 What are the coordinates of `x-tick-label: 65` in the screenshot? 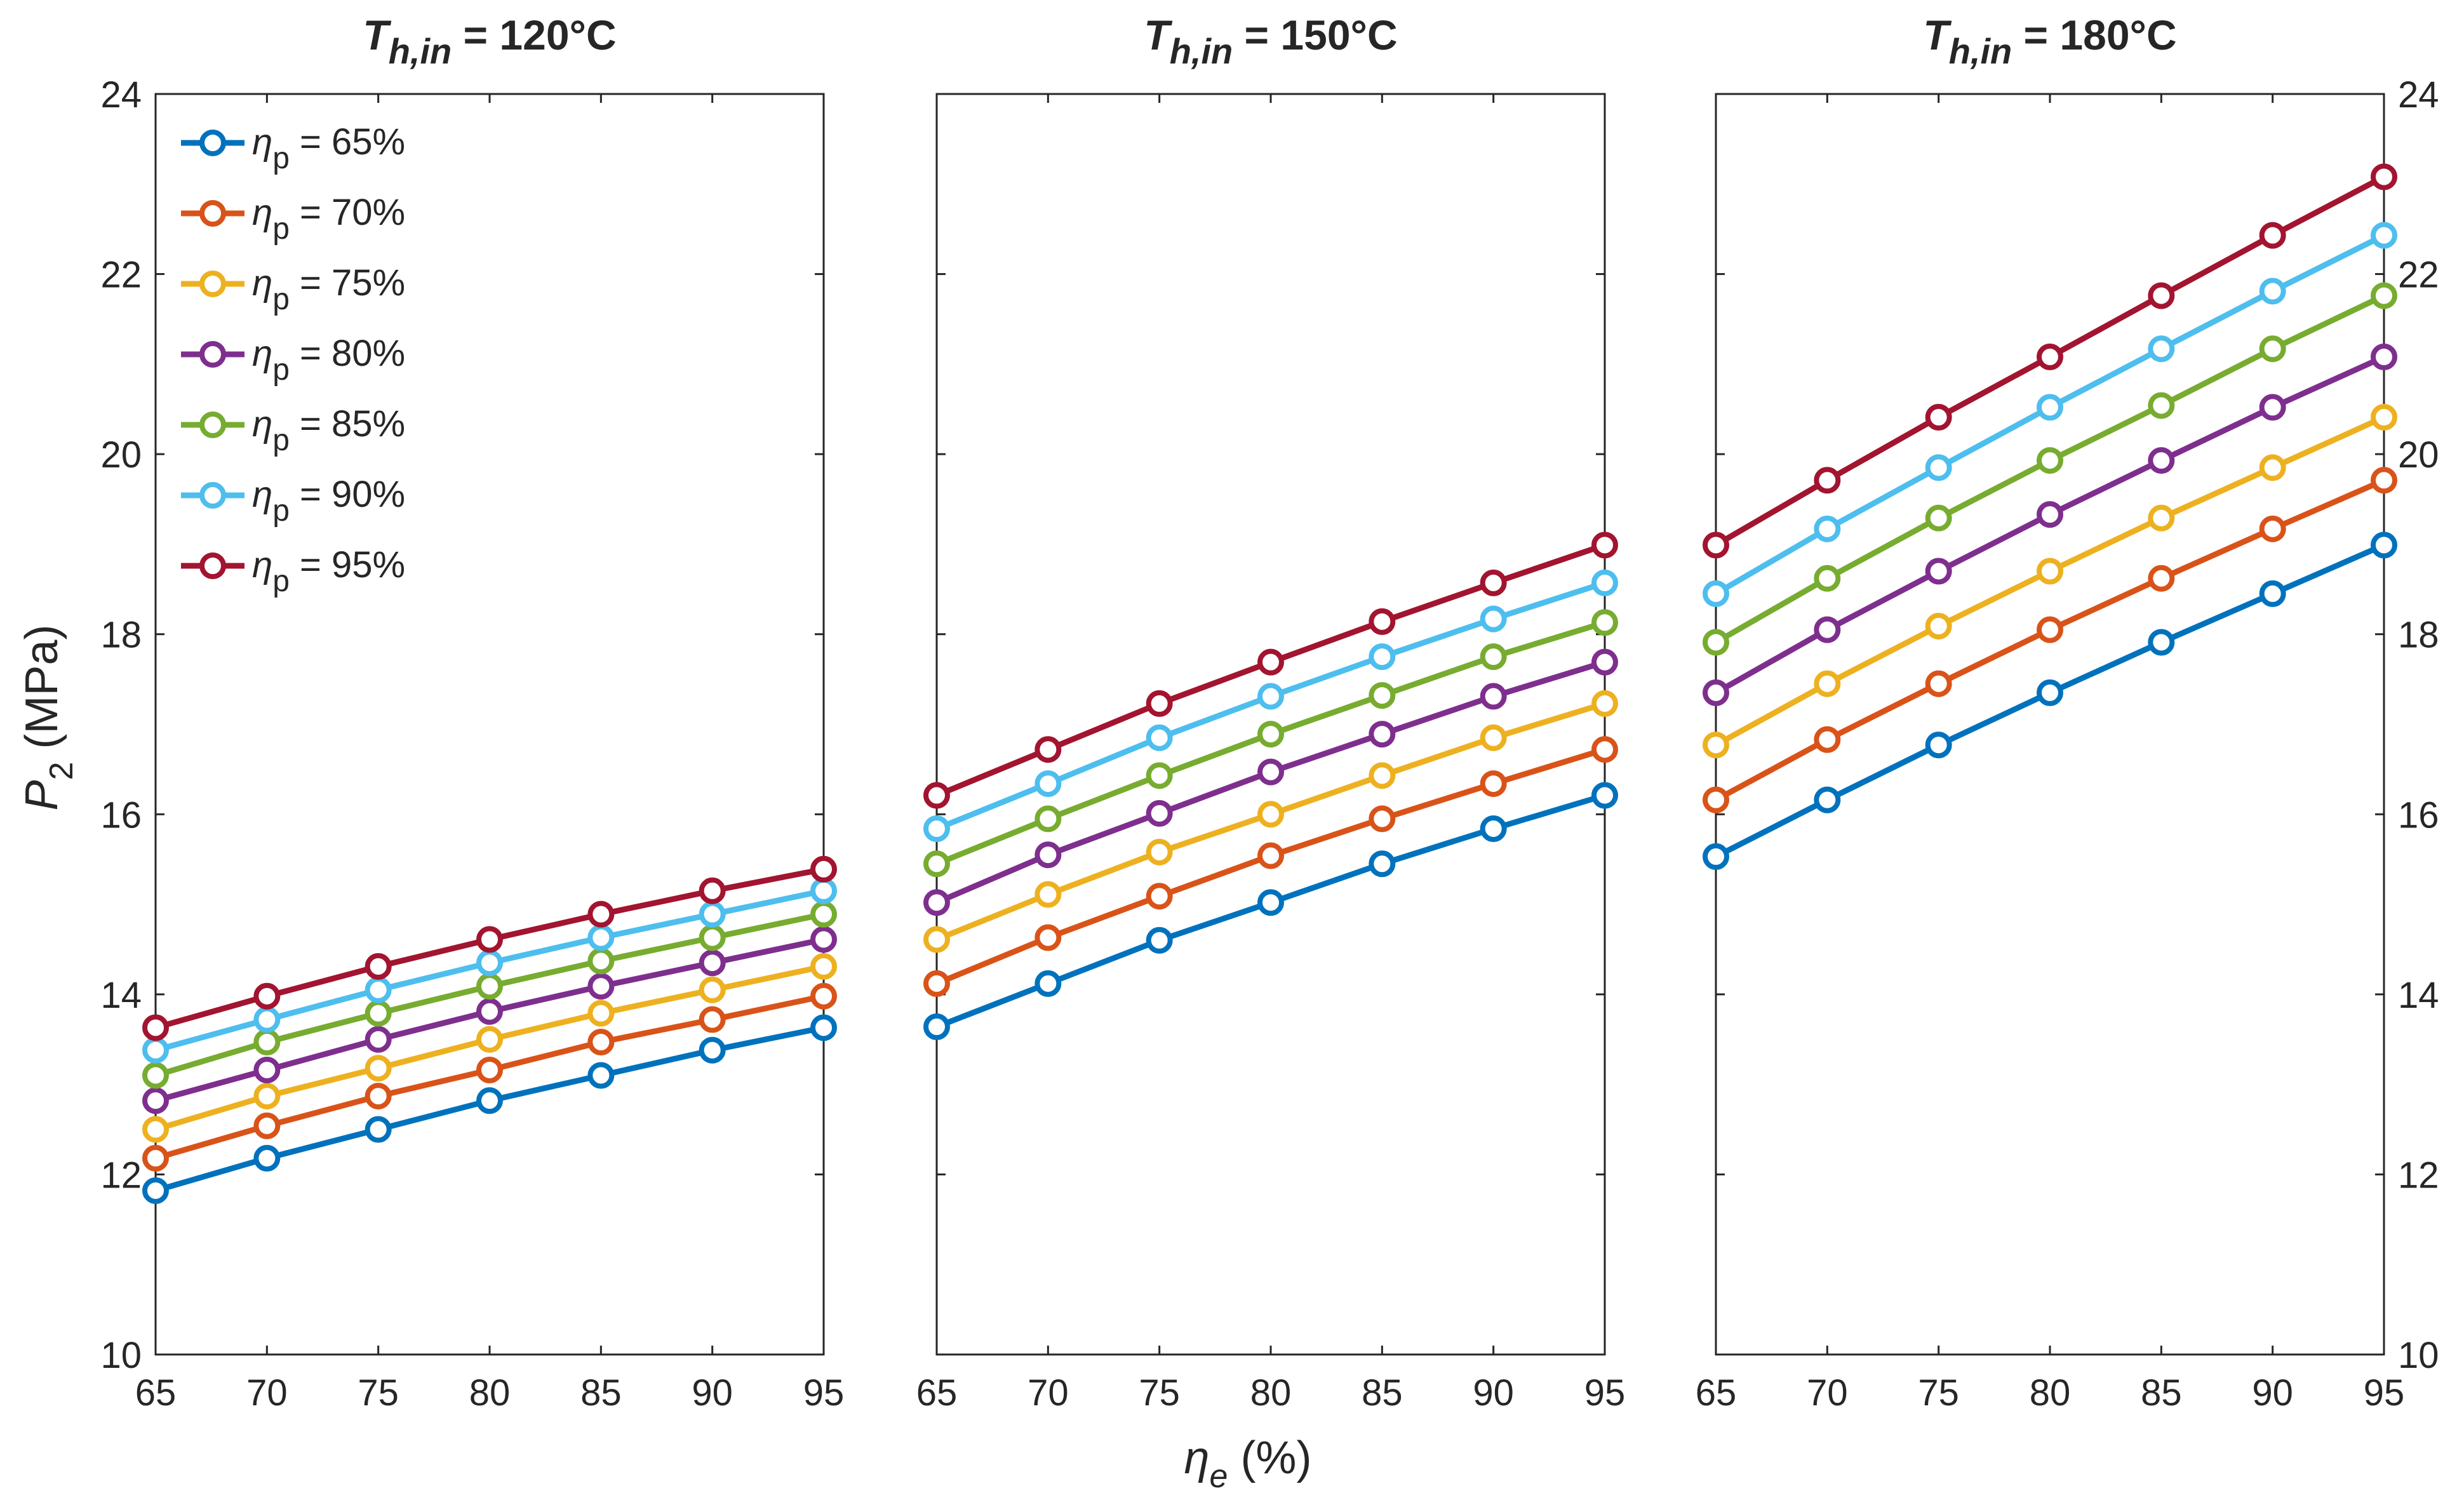 It's located at (937, 1393).